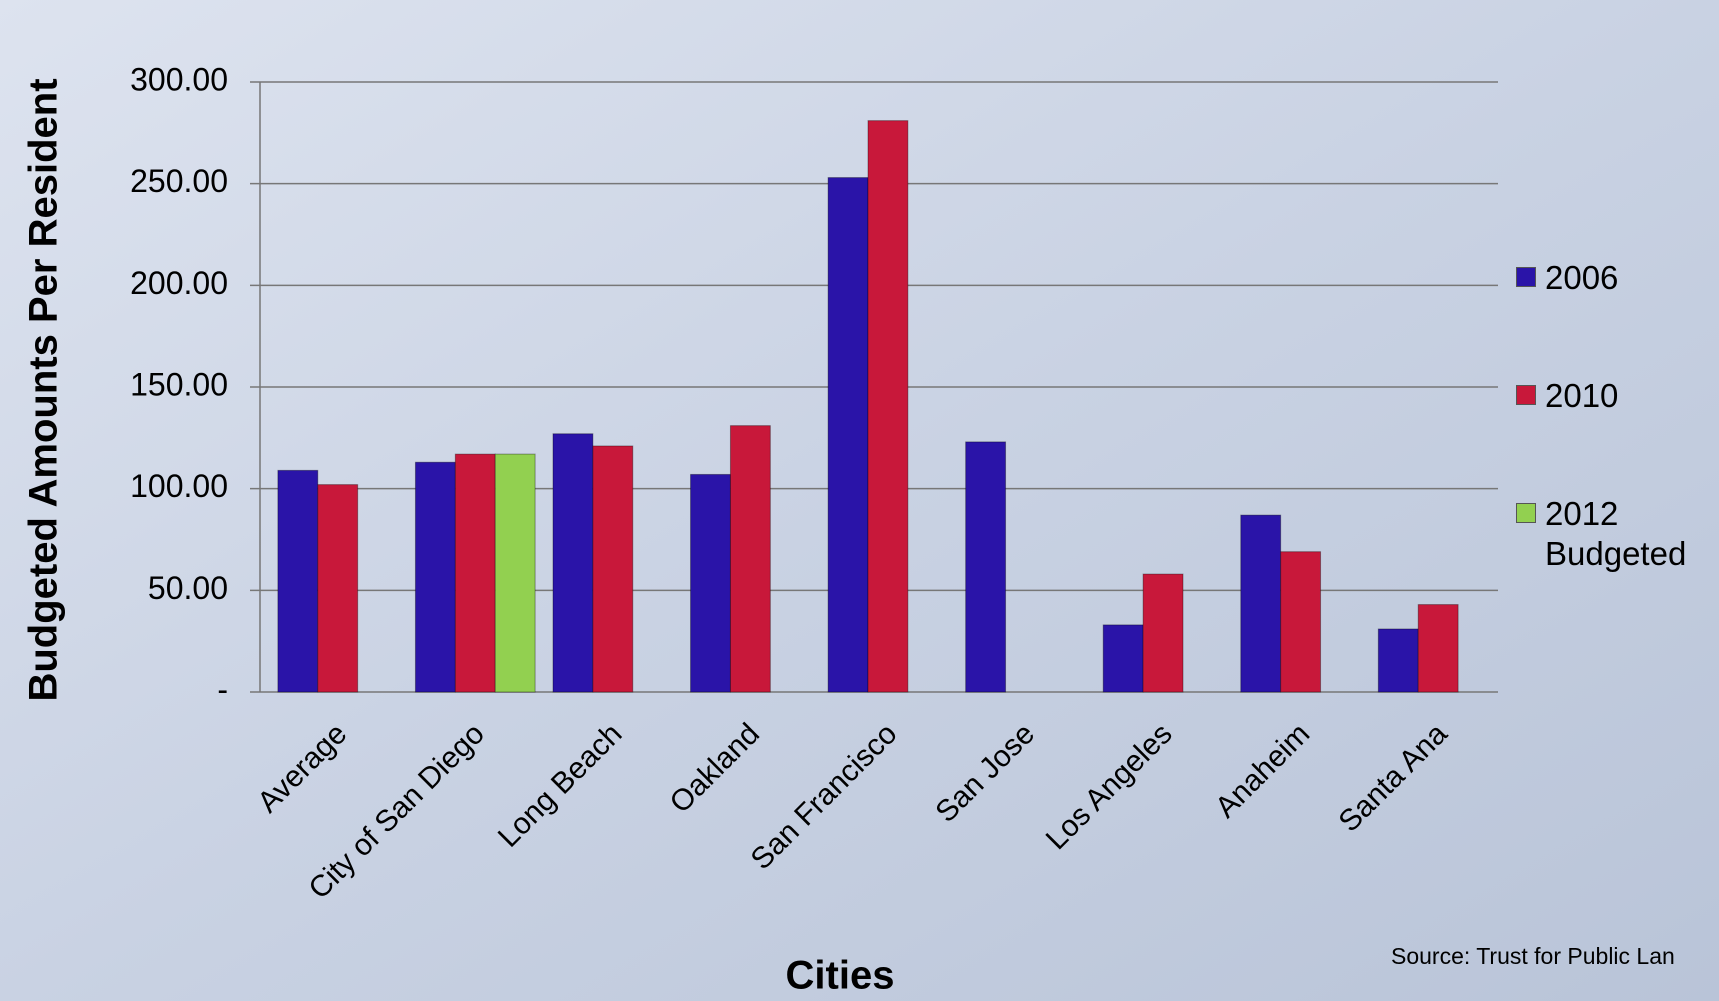 This screenshot has width=1719, height=1001. What do you see at coordinates (188, 588) in the screenshot?
I see `y-tick-label: 50.00` at bounding box center [188, 588].